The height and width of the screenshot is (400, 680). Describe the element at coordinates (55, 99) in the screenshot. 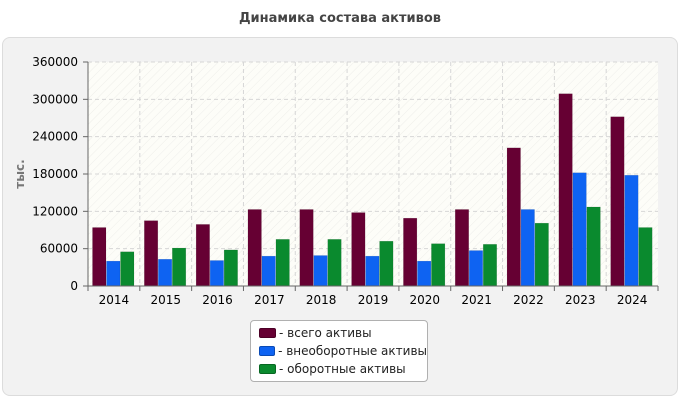

I see `y-tick-label: 300000` at that location.